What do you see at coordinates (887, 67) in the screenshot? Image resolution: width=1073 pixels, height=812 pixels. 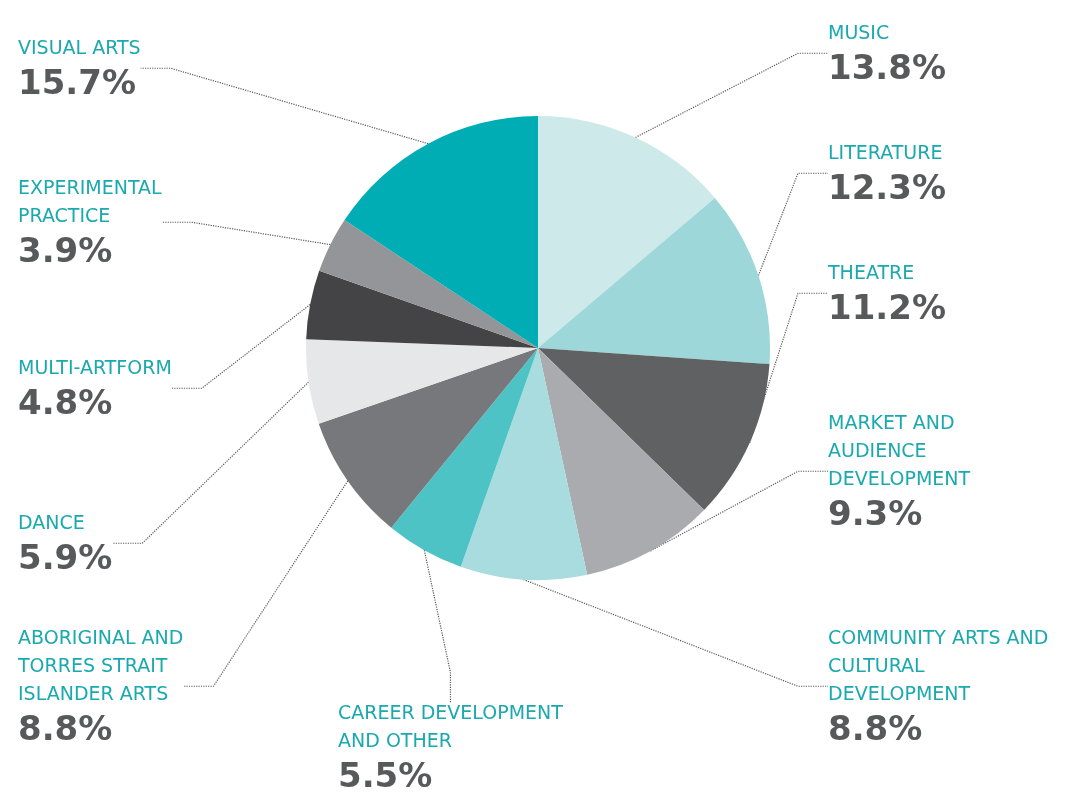 I see `data-label: 13.8%` at bounding box center [887, 67].